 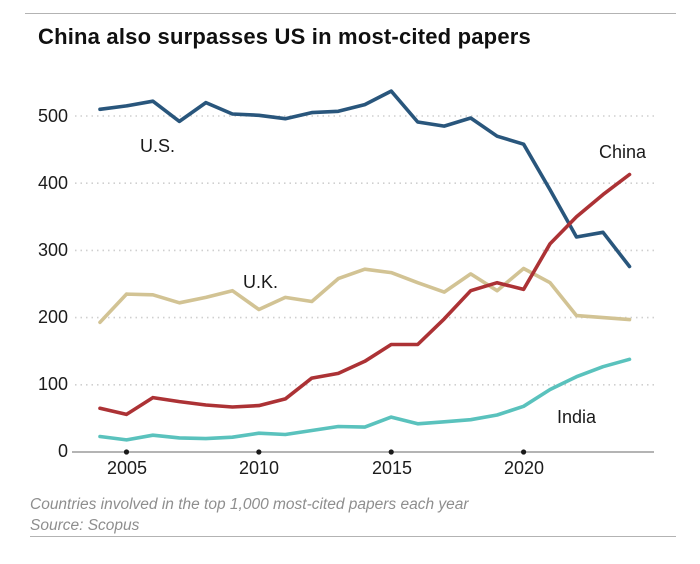 What do you see at coordinates (392, 468) in the screenshot?
I see `x-axis-tick-label: 2015` at bounding box center [392, 468].